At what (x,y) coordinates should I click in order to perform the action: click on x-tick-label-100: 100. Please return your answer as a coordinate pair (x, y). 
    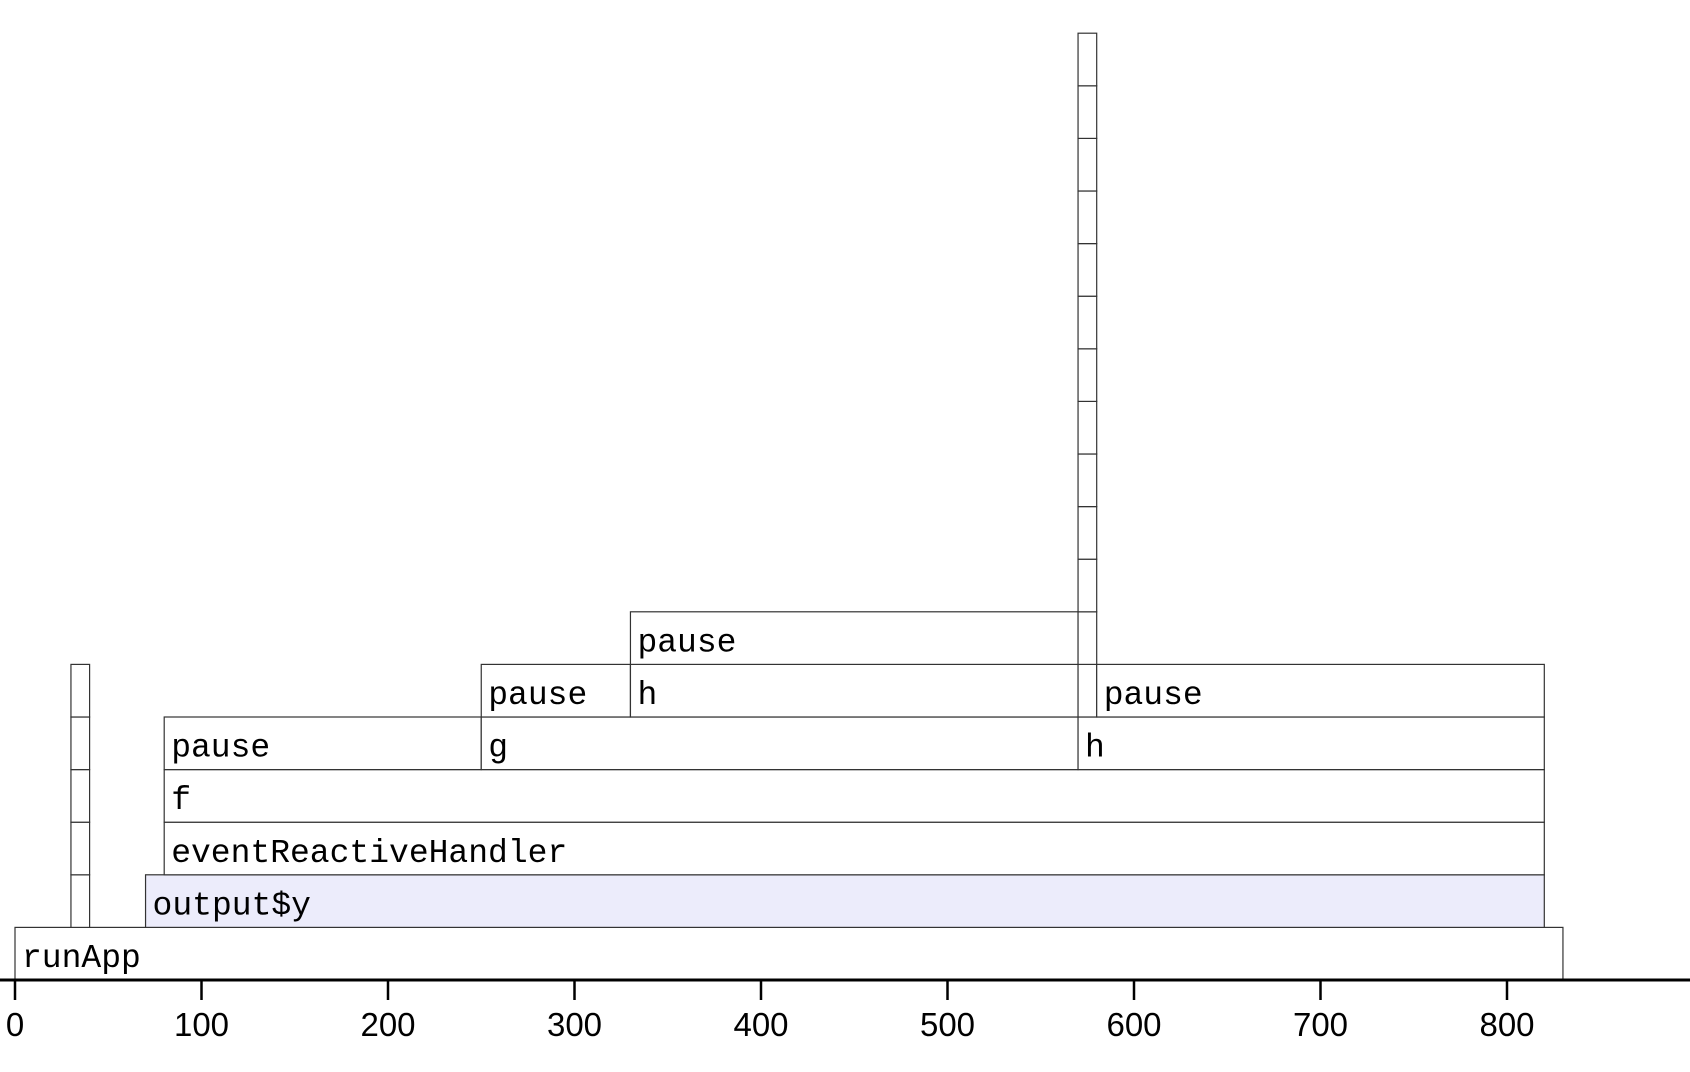
    Looking at the image, I should click on (201, 1024).